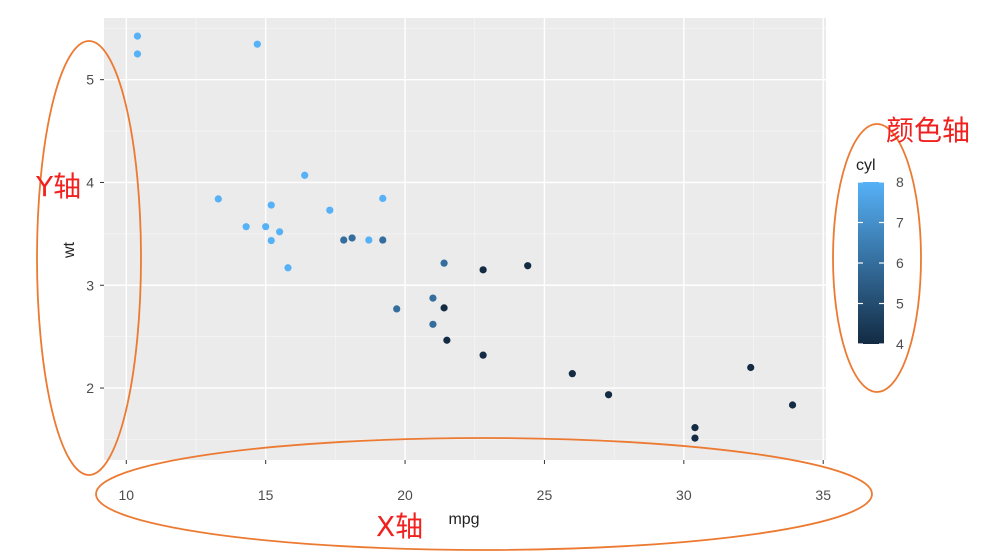  What do you see at coordinates (95, 234) in the screenshot?
I see `y-axis: 2 3 4 5` at bounding box center [95, 234].